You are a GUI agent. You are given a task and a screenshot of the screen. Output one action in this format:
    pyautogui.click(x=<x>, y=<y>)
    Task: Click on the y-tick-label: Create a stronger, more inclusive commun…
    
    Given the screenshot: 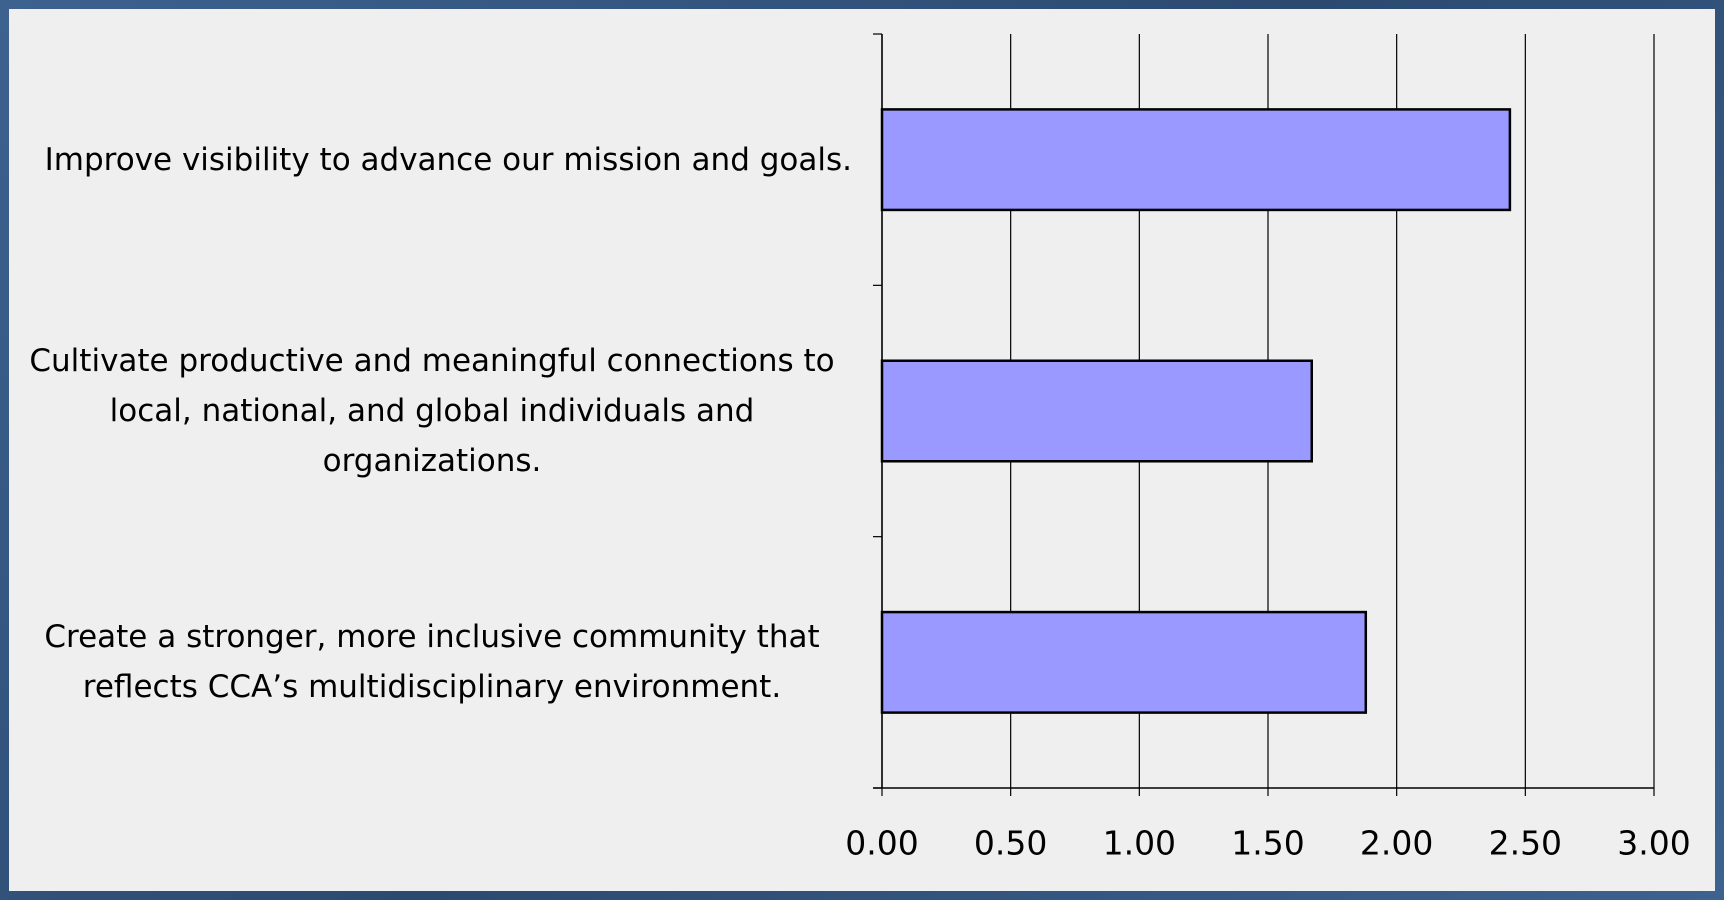 What is the action you would take?
    pyautogui.click(x=432, y=662)
    